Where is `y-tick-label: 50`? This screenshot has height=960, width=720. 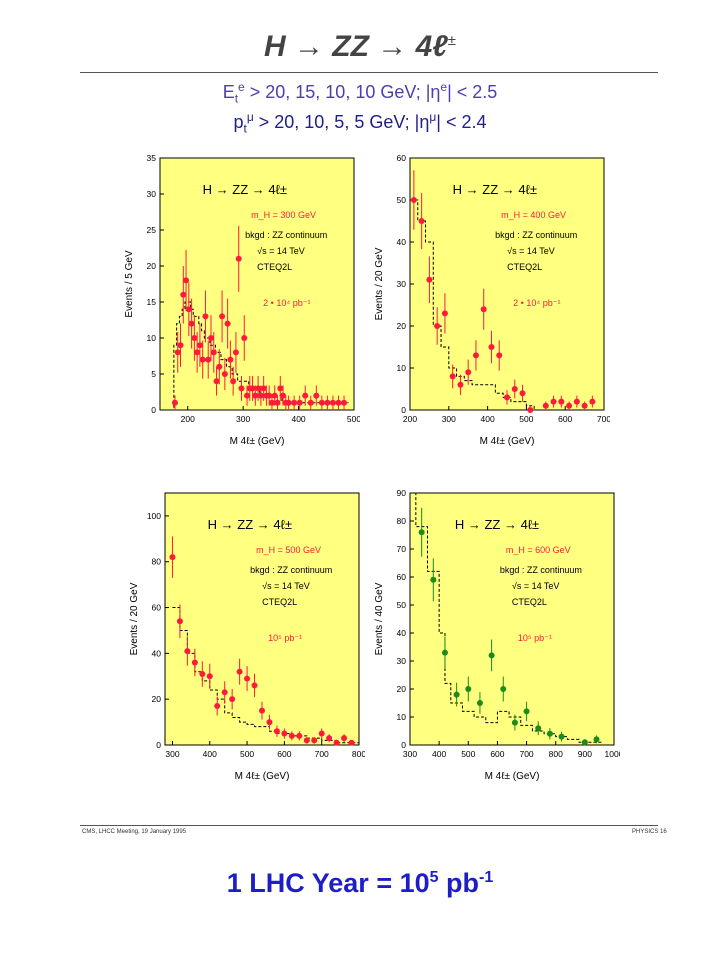
y-tick-label: 50 is located at coordinates (402, 200).